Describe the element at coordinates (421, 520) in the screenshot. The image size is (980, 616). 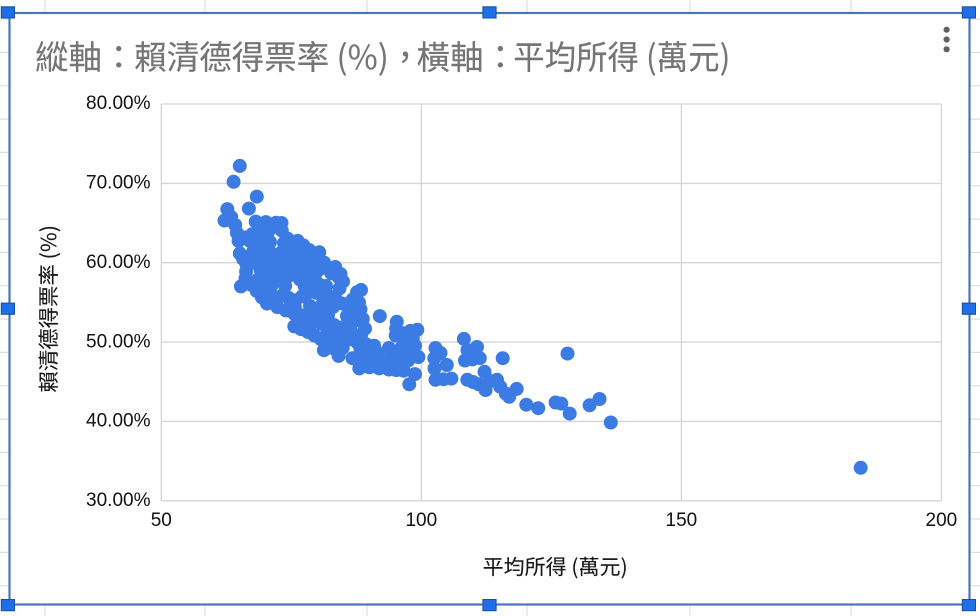
I see `svg-text: 100` at that location.